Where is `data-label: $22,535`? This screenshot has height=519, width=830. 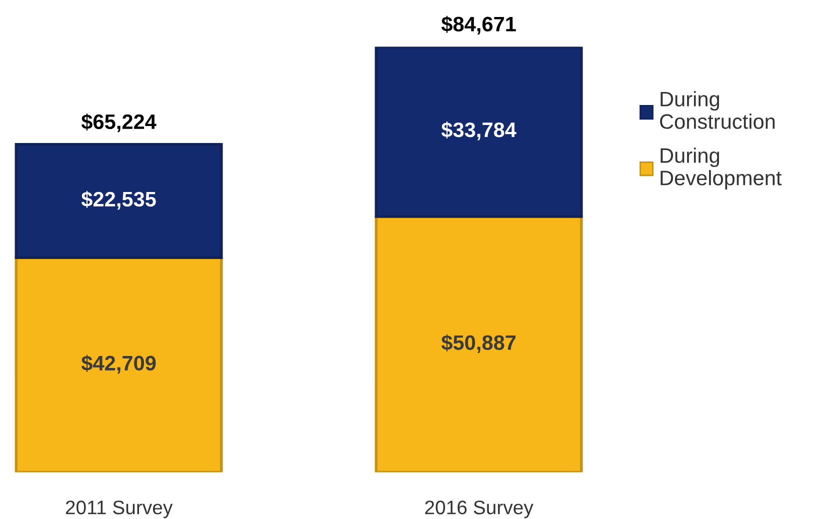 data-label: $22,535 is located at coordinates (118, 200).